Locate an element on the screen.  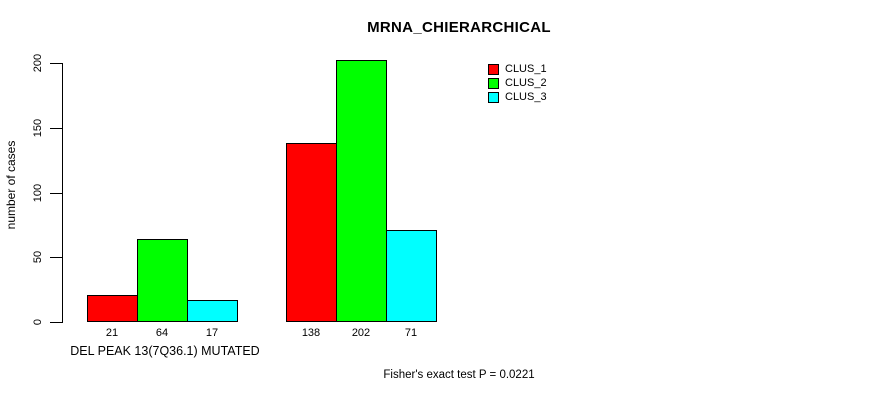
bar-value-label: 71 is located at coordinates (411, 333).